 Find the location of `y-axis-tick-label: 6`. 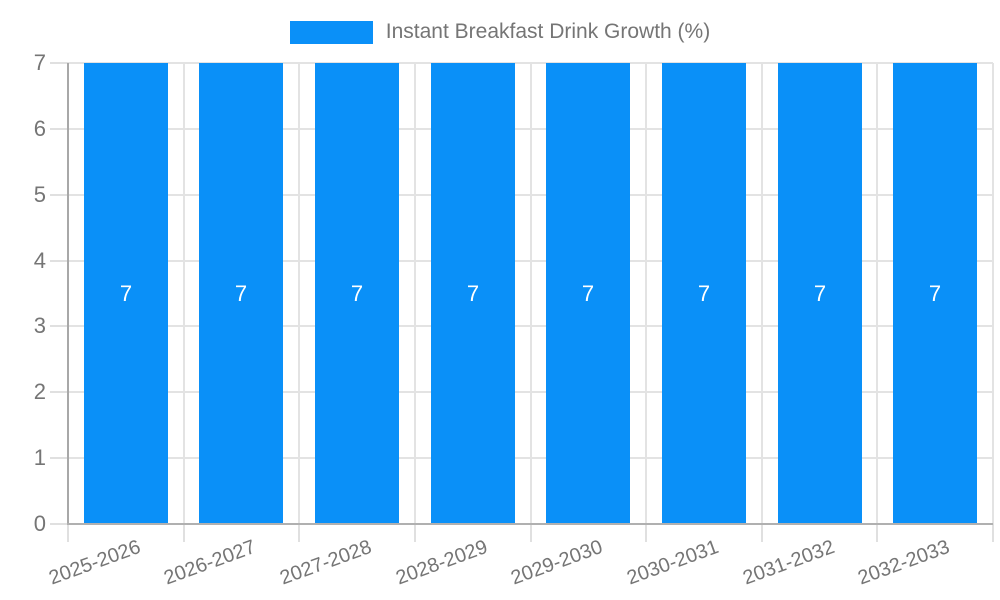

y-axis-tick-label: 6 is located at coordinates (39, 128).